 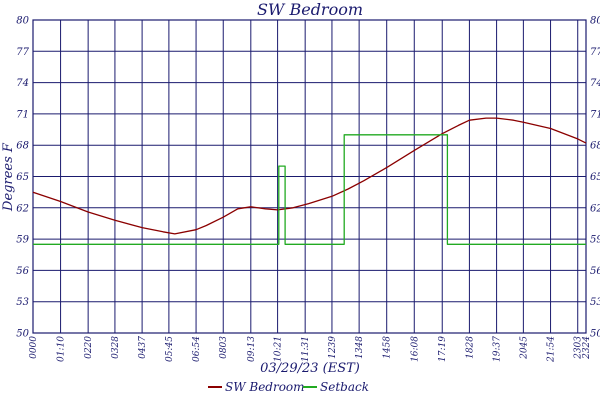 What do you see at coordinates (197, 349) in the screenshot?
I see `x-tick-label: 06:54` at bounding box center [197, 349].